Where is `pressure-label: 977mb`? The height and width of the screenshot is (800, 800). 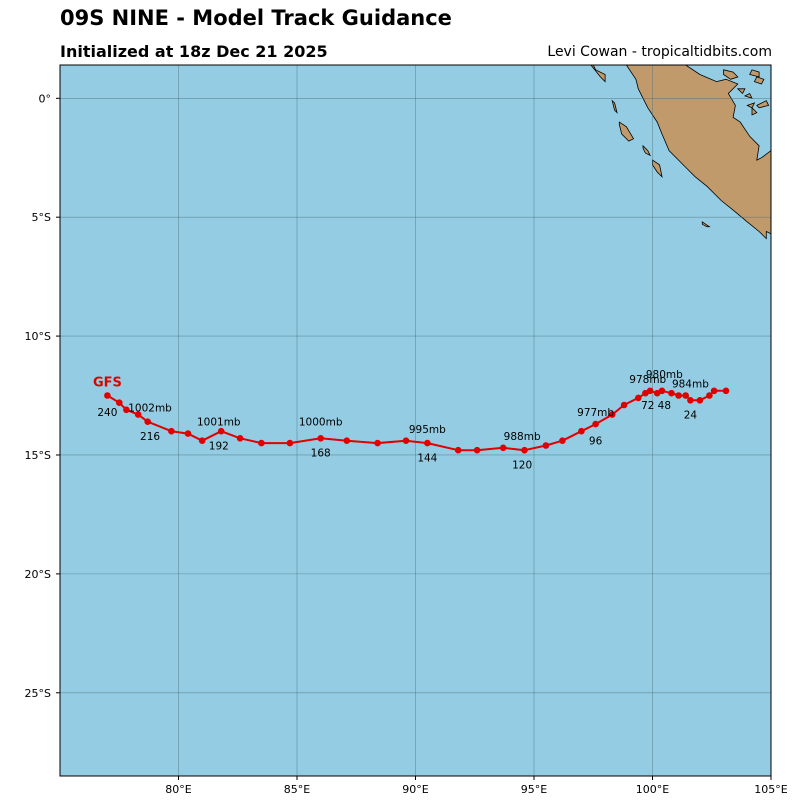 pressure-label: 977mb is located at coordinates (595, 413).